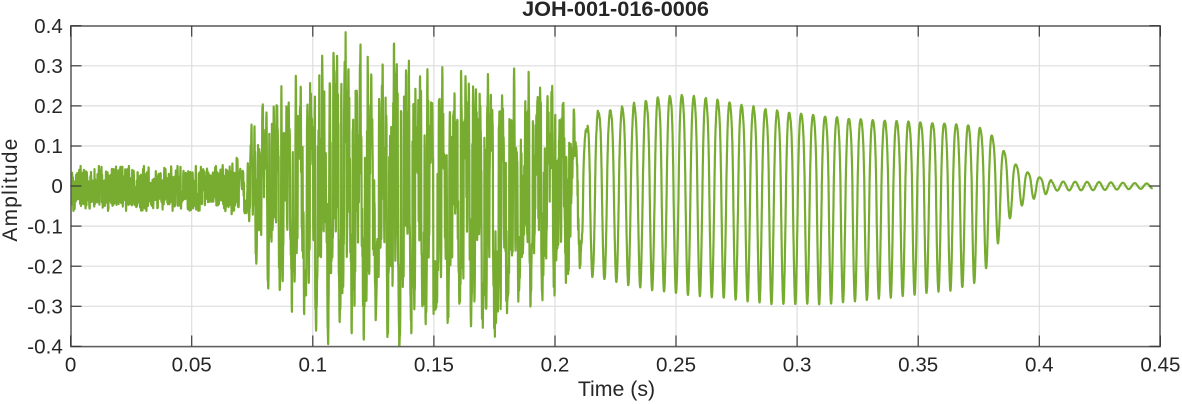 This screenshot has width=1182, height=404. Describe the element at coordinates (11, 189) in the screenshot. I see `svg-text: Amplitude` at that location.